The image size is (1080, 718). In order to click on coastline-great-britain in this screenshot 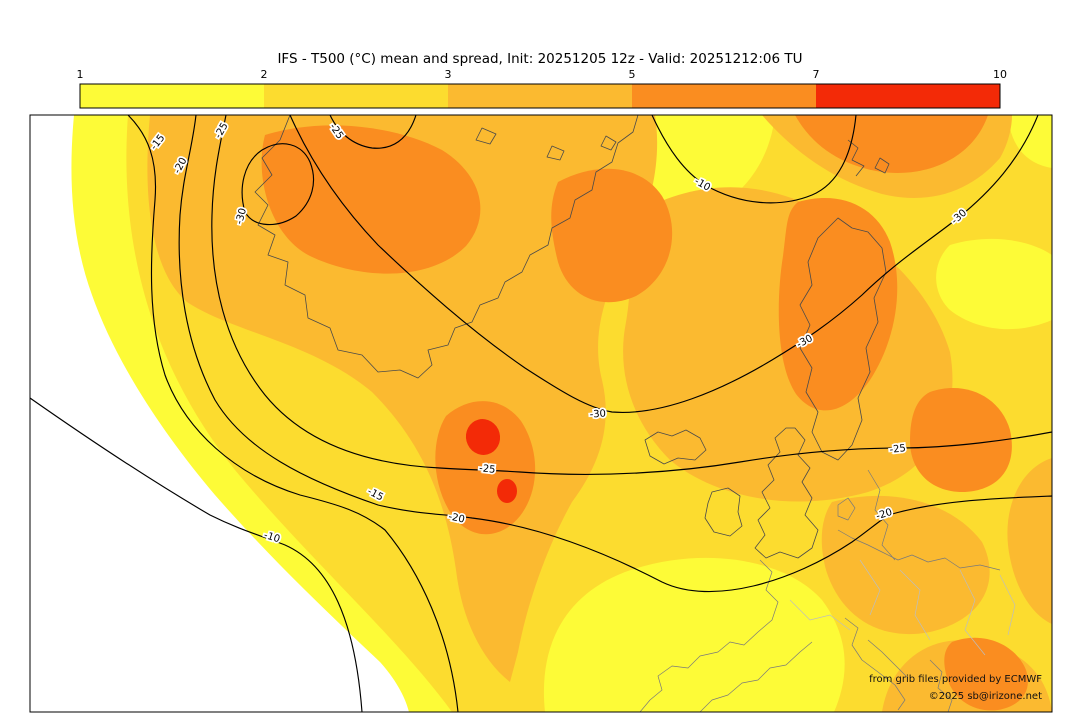, I will do `click(786, 493)`.